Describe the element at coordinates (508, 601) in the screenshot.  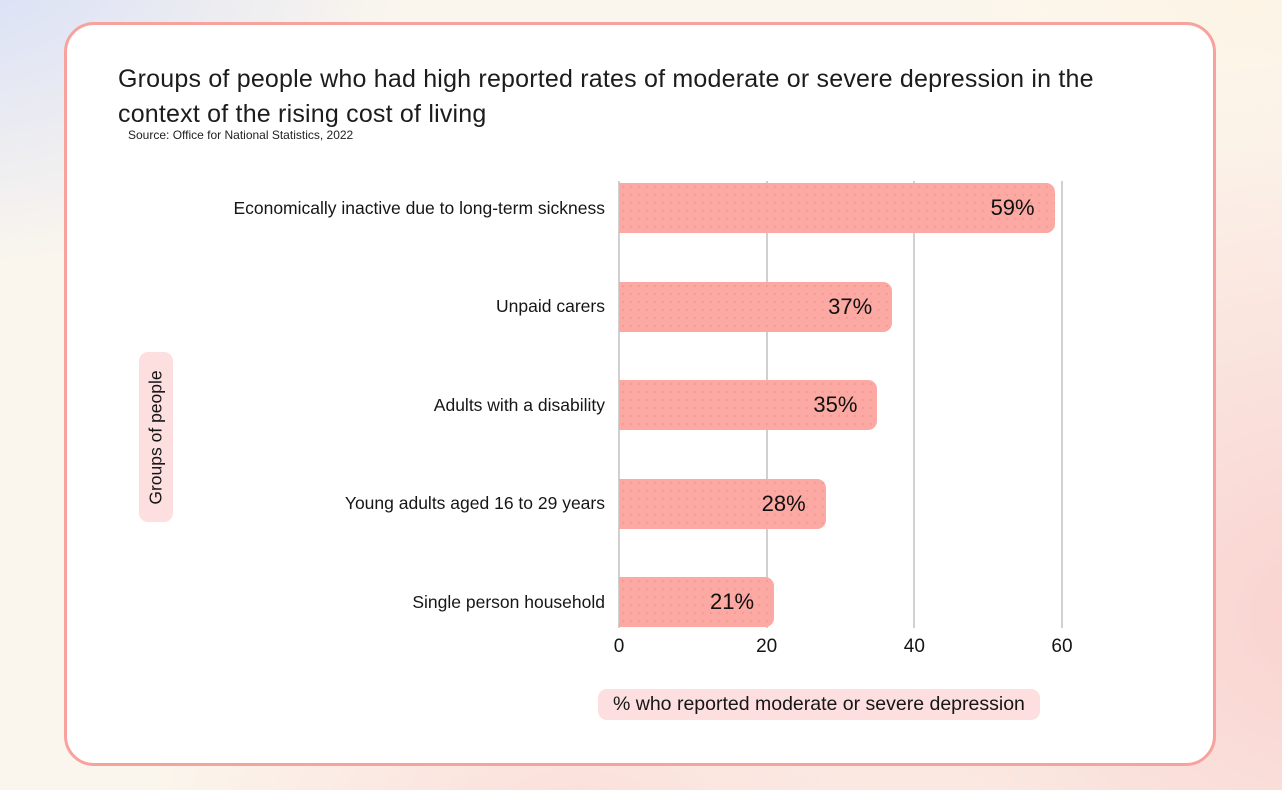
I see `category-label: Single person household` at that location.